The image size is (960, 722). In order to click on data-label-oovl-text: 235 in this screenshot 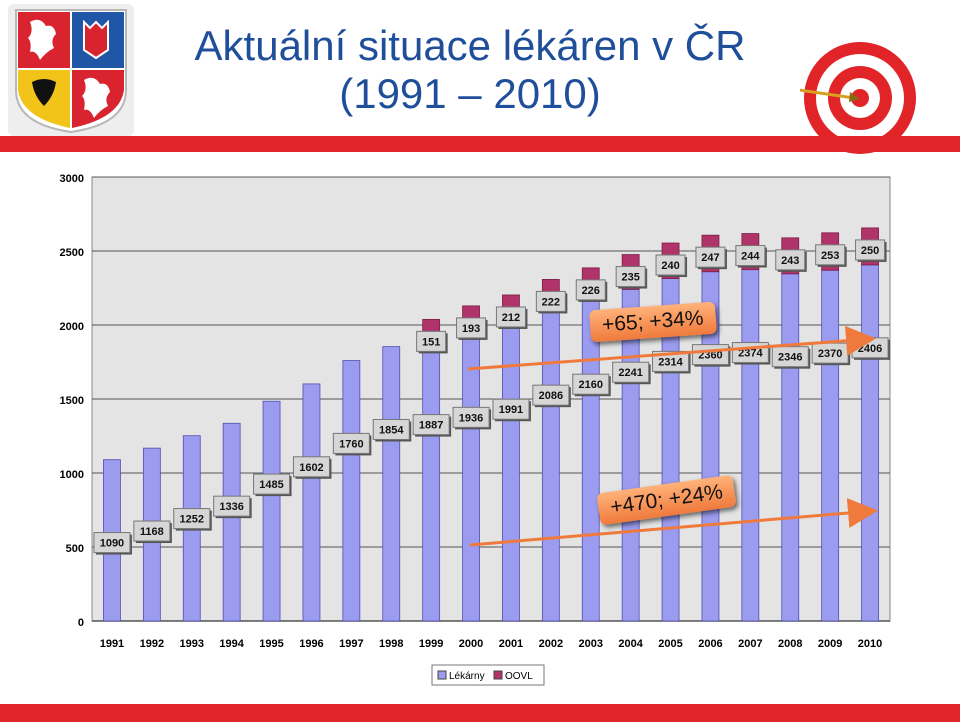, I will do `click(630, 278)`.